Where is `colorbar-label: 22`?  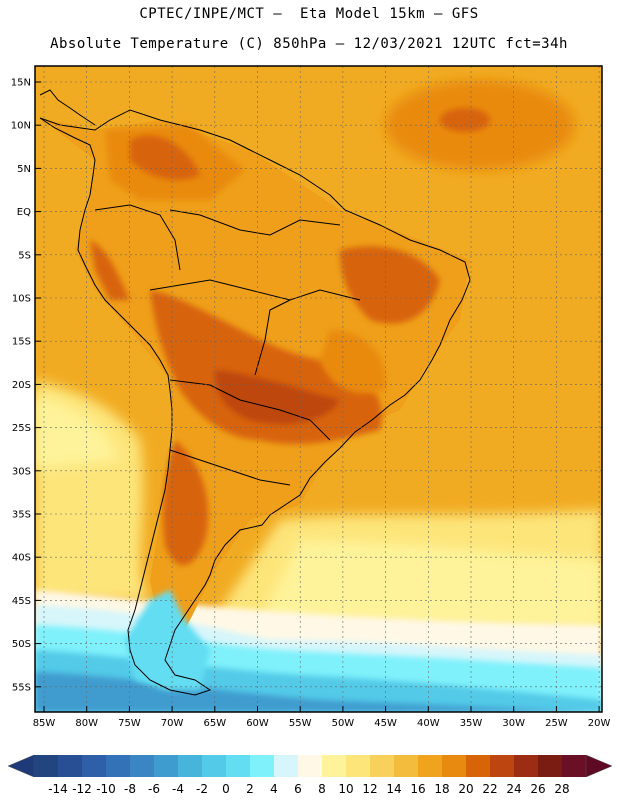
colorbar-label: 22 is located at coordinates (489, 789).